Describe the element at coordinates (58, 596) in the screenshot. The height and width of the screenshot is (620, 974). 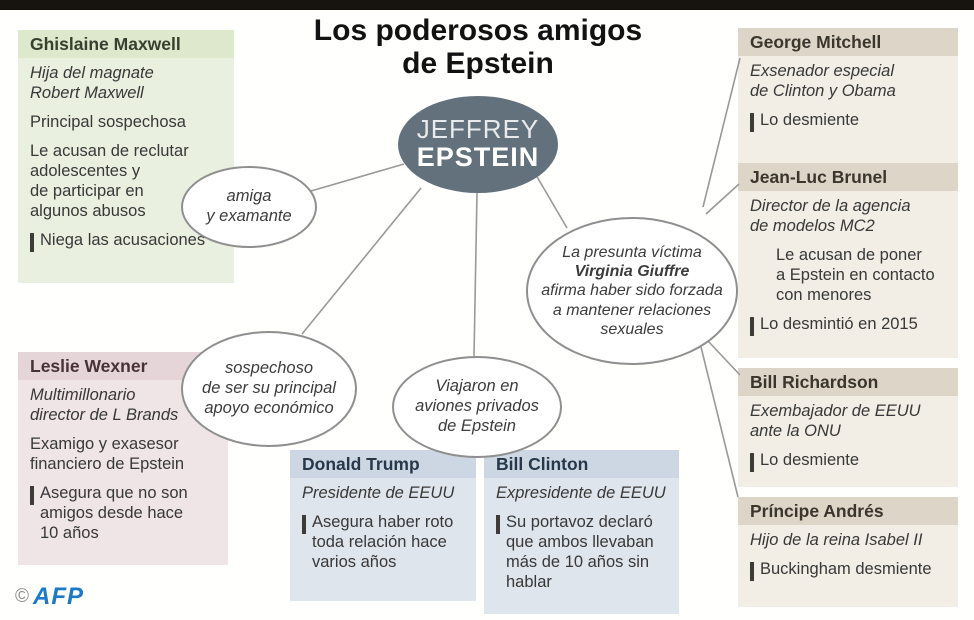
I see `afp-logo: AFP` at that location.